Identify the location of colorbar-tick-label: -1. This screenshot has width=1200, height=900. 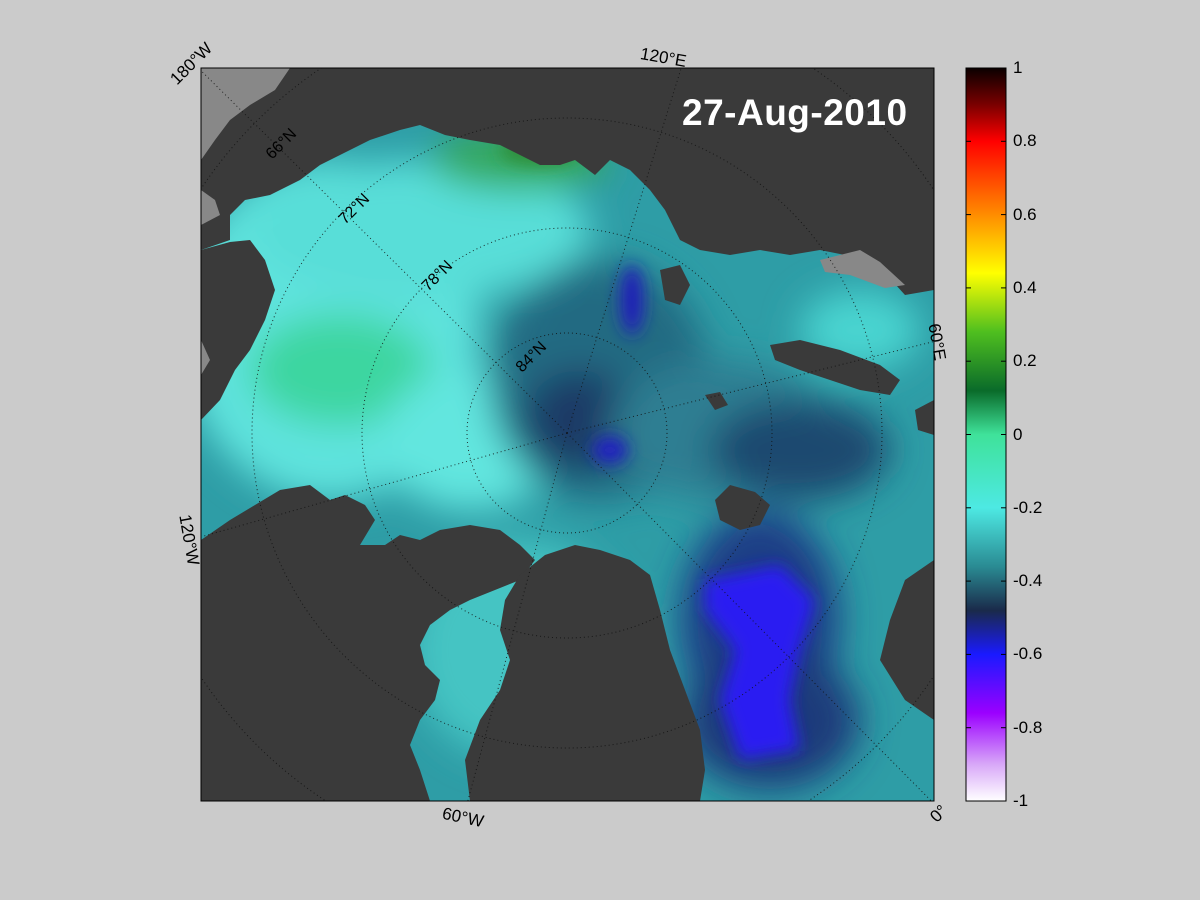
(1021, 800).